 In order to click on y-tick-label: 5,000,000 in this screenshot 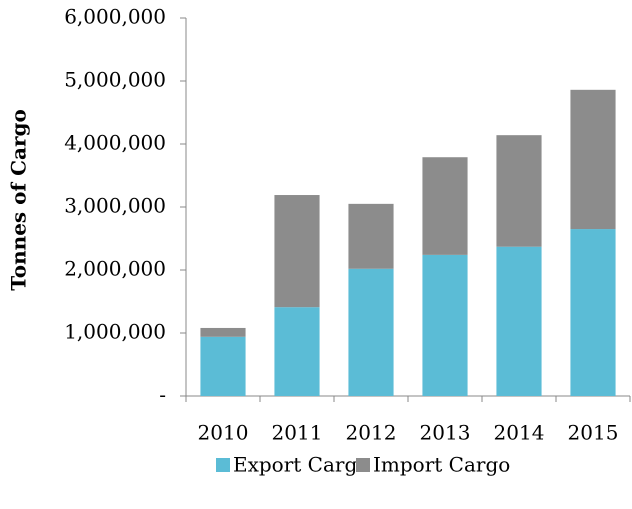, I will do `click(115, 80)`.